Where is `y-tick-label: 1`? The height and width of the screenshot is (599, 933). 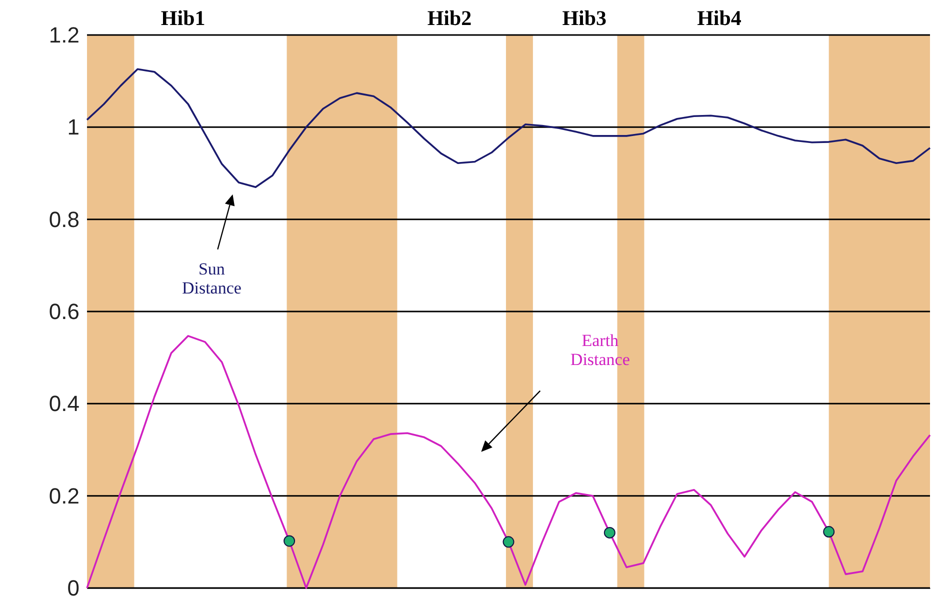
y-tick-label: 1 is located at coordinates (73, 127).